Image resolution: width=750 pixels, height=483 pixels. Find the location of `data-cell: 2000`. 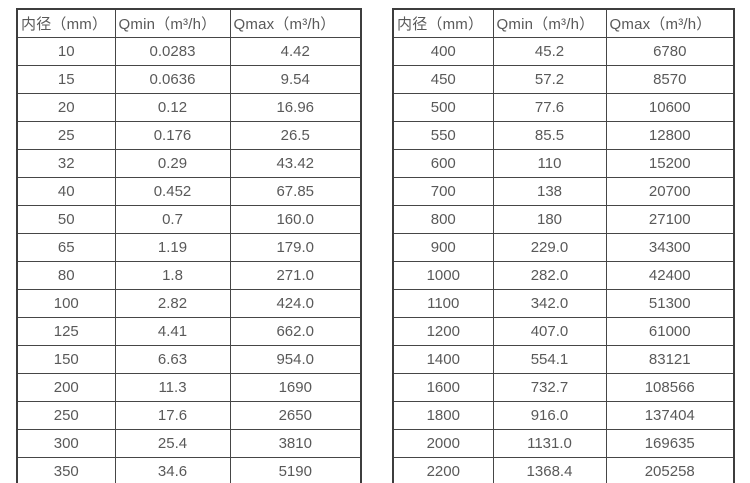

data-cell: 2000 is located at coordinates (443, 443).